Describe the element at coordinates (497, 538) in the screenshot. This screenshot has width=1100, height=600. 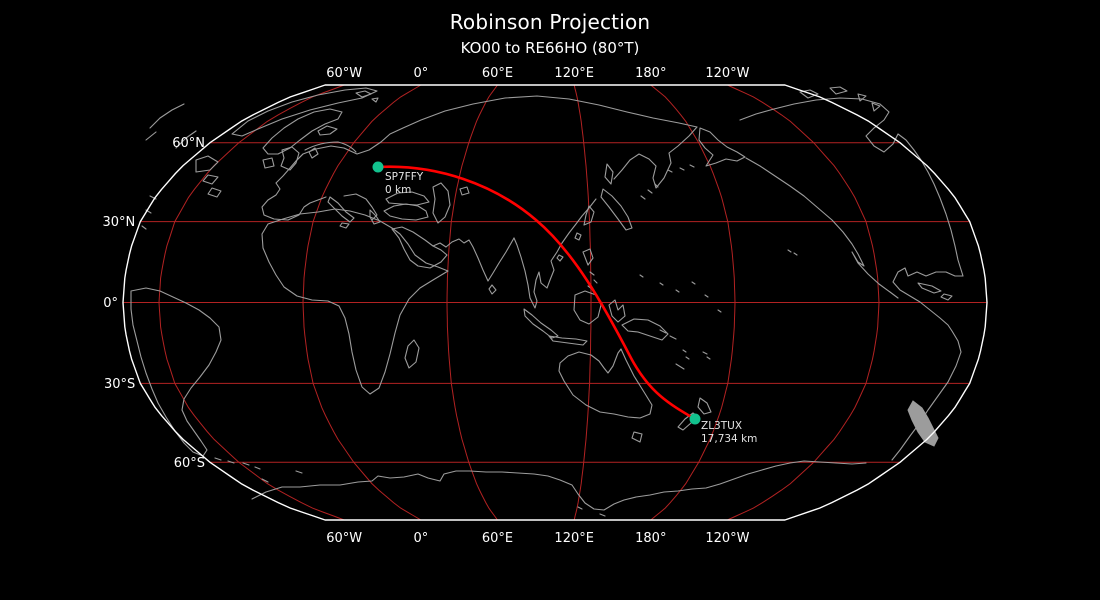
I see `tick-bottom-2: 60°E` at that location.